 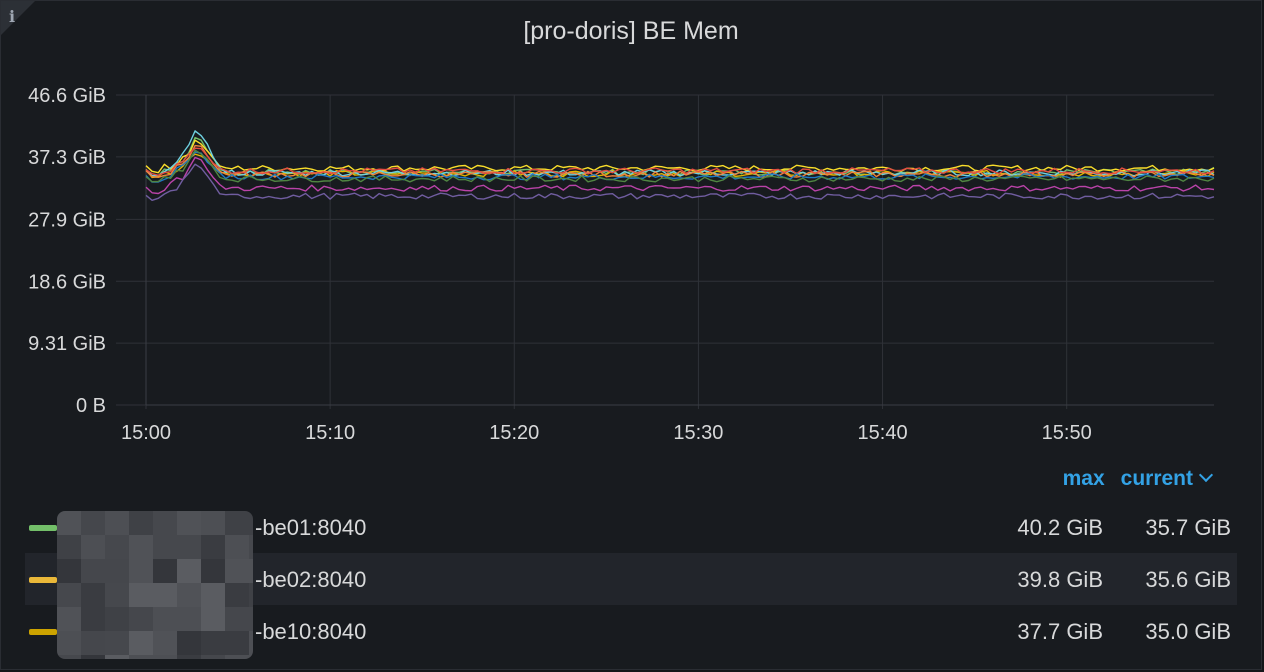 What do you see at coordinates (631, 527) in the screenshot?
I see `legend-row: -be01:8040 40.2 GiB 35.7 GiB` at bounding box center [631, 527].